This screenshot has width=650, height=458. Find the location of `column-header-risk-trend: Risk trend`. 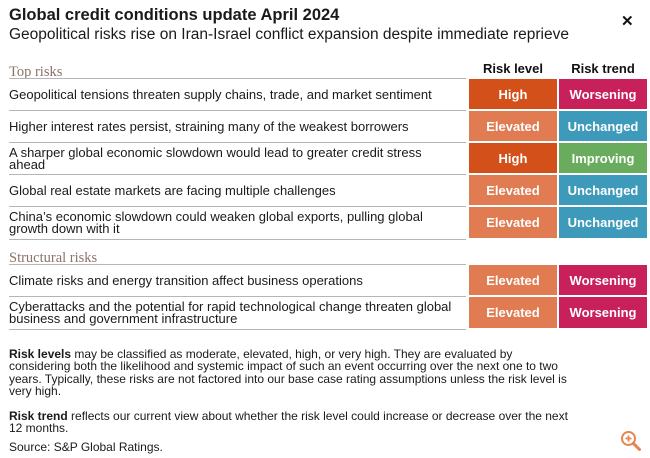

column-header-risk-trend: Risk trend is located at coordinates (603, 68).